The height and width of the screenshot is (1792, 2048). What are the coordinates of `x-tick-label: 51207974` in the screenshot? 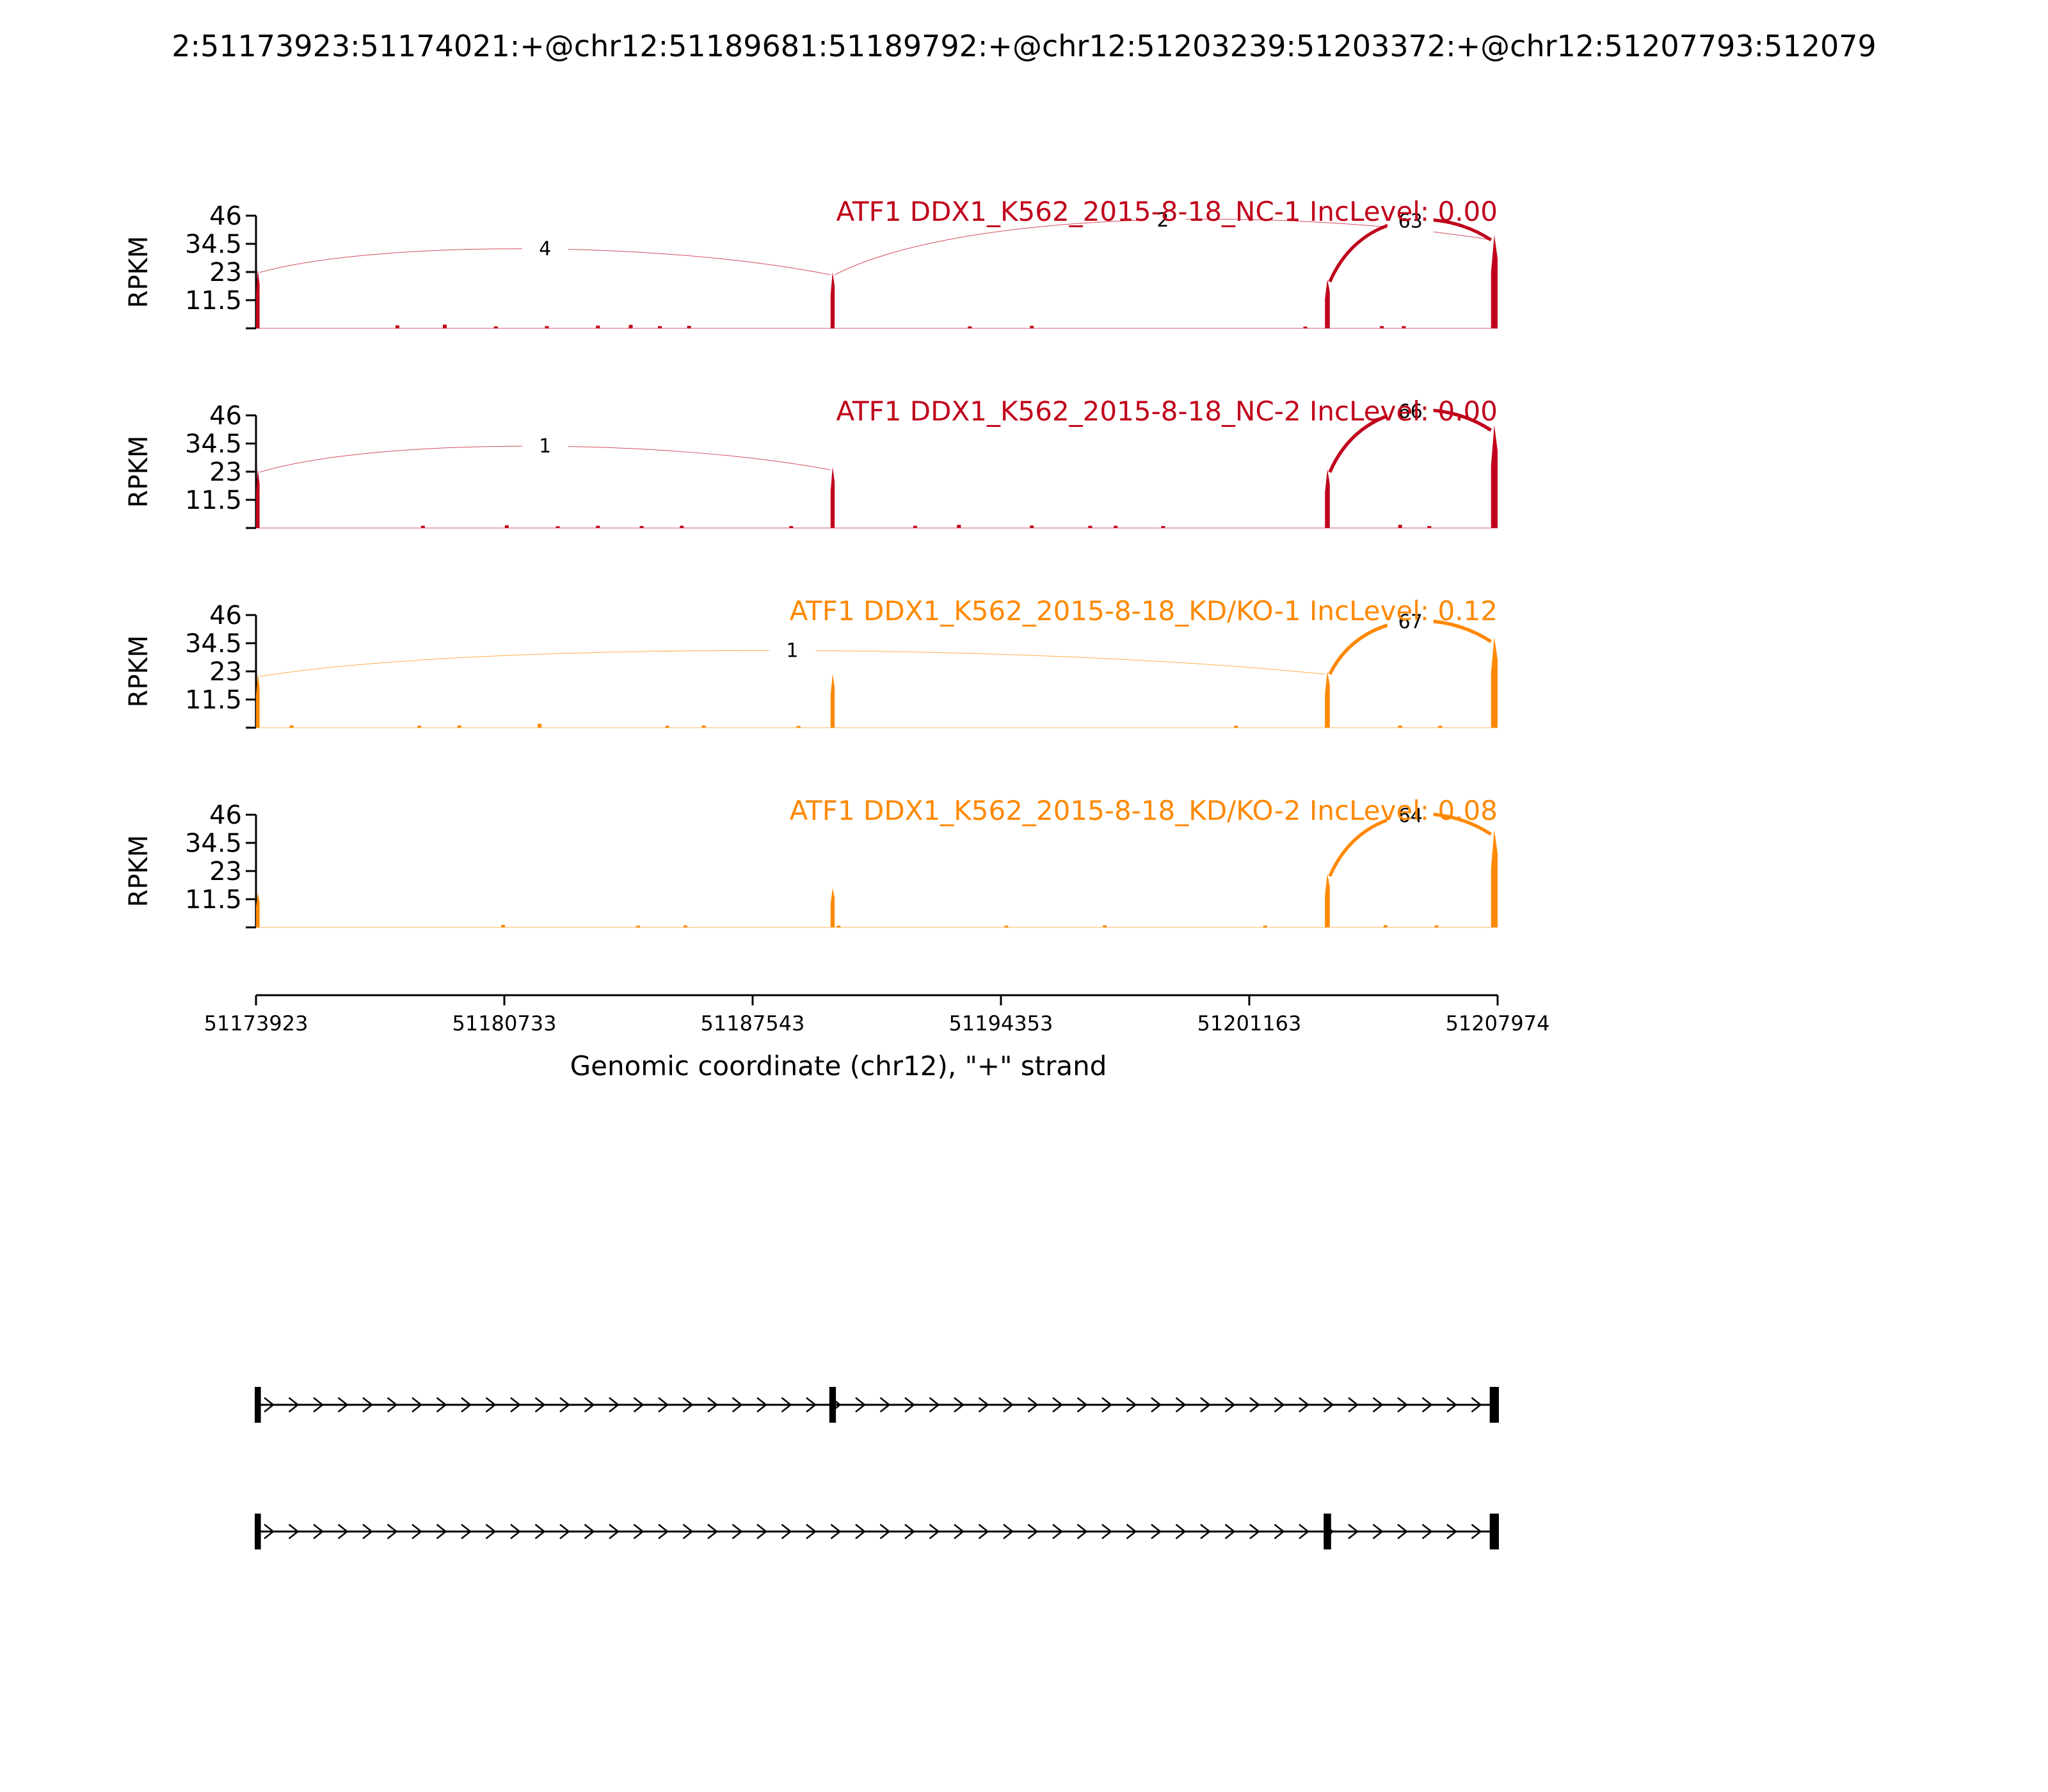 It's located at (1498, 1023).